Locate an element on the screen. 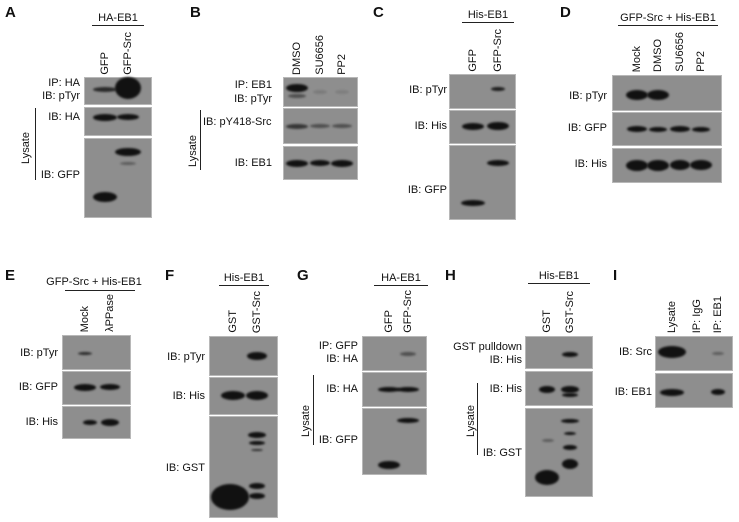 This screenshot has width=739, height=522. panel-f-lane: GST is located at coordinates (233, 321).